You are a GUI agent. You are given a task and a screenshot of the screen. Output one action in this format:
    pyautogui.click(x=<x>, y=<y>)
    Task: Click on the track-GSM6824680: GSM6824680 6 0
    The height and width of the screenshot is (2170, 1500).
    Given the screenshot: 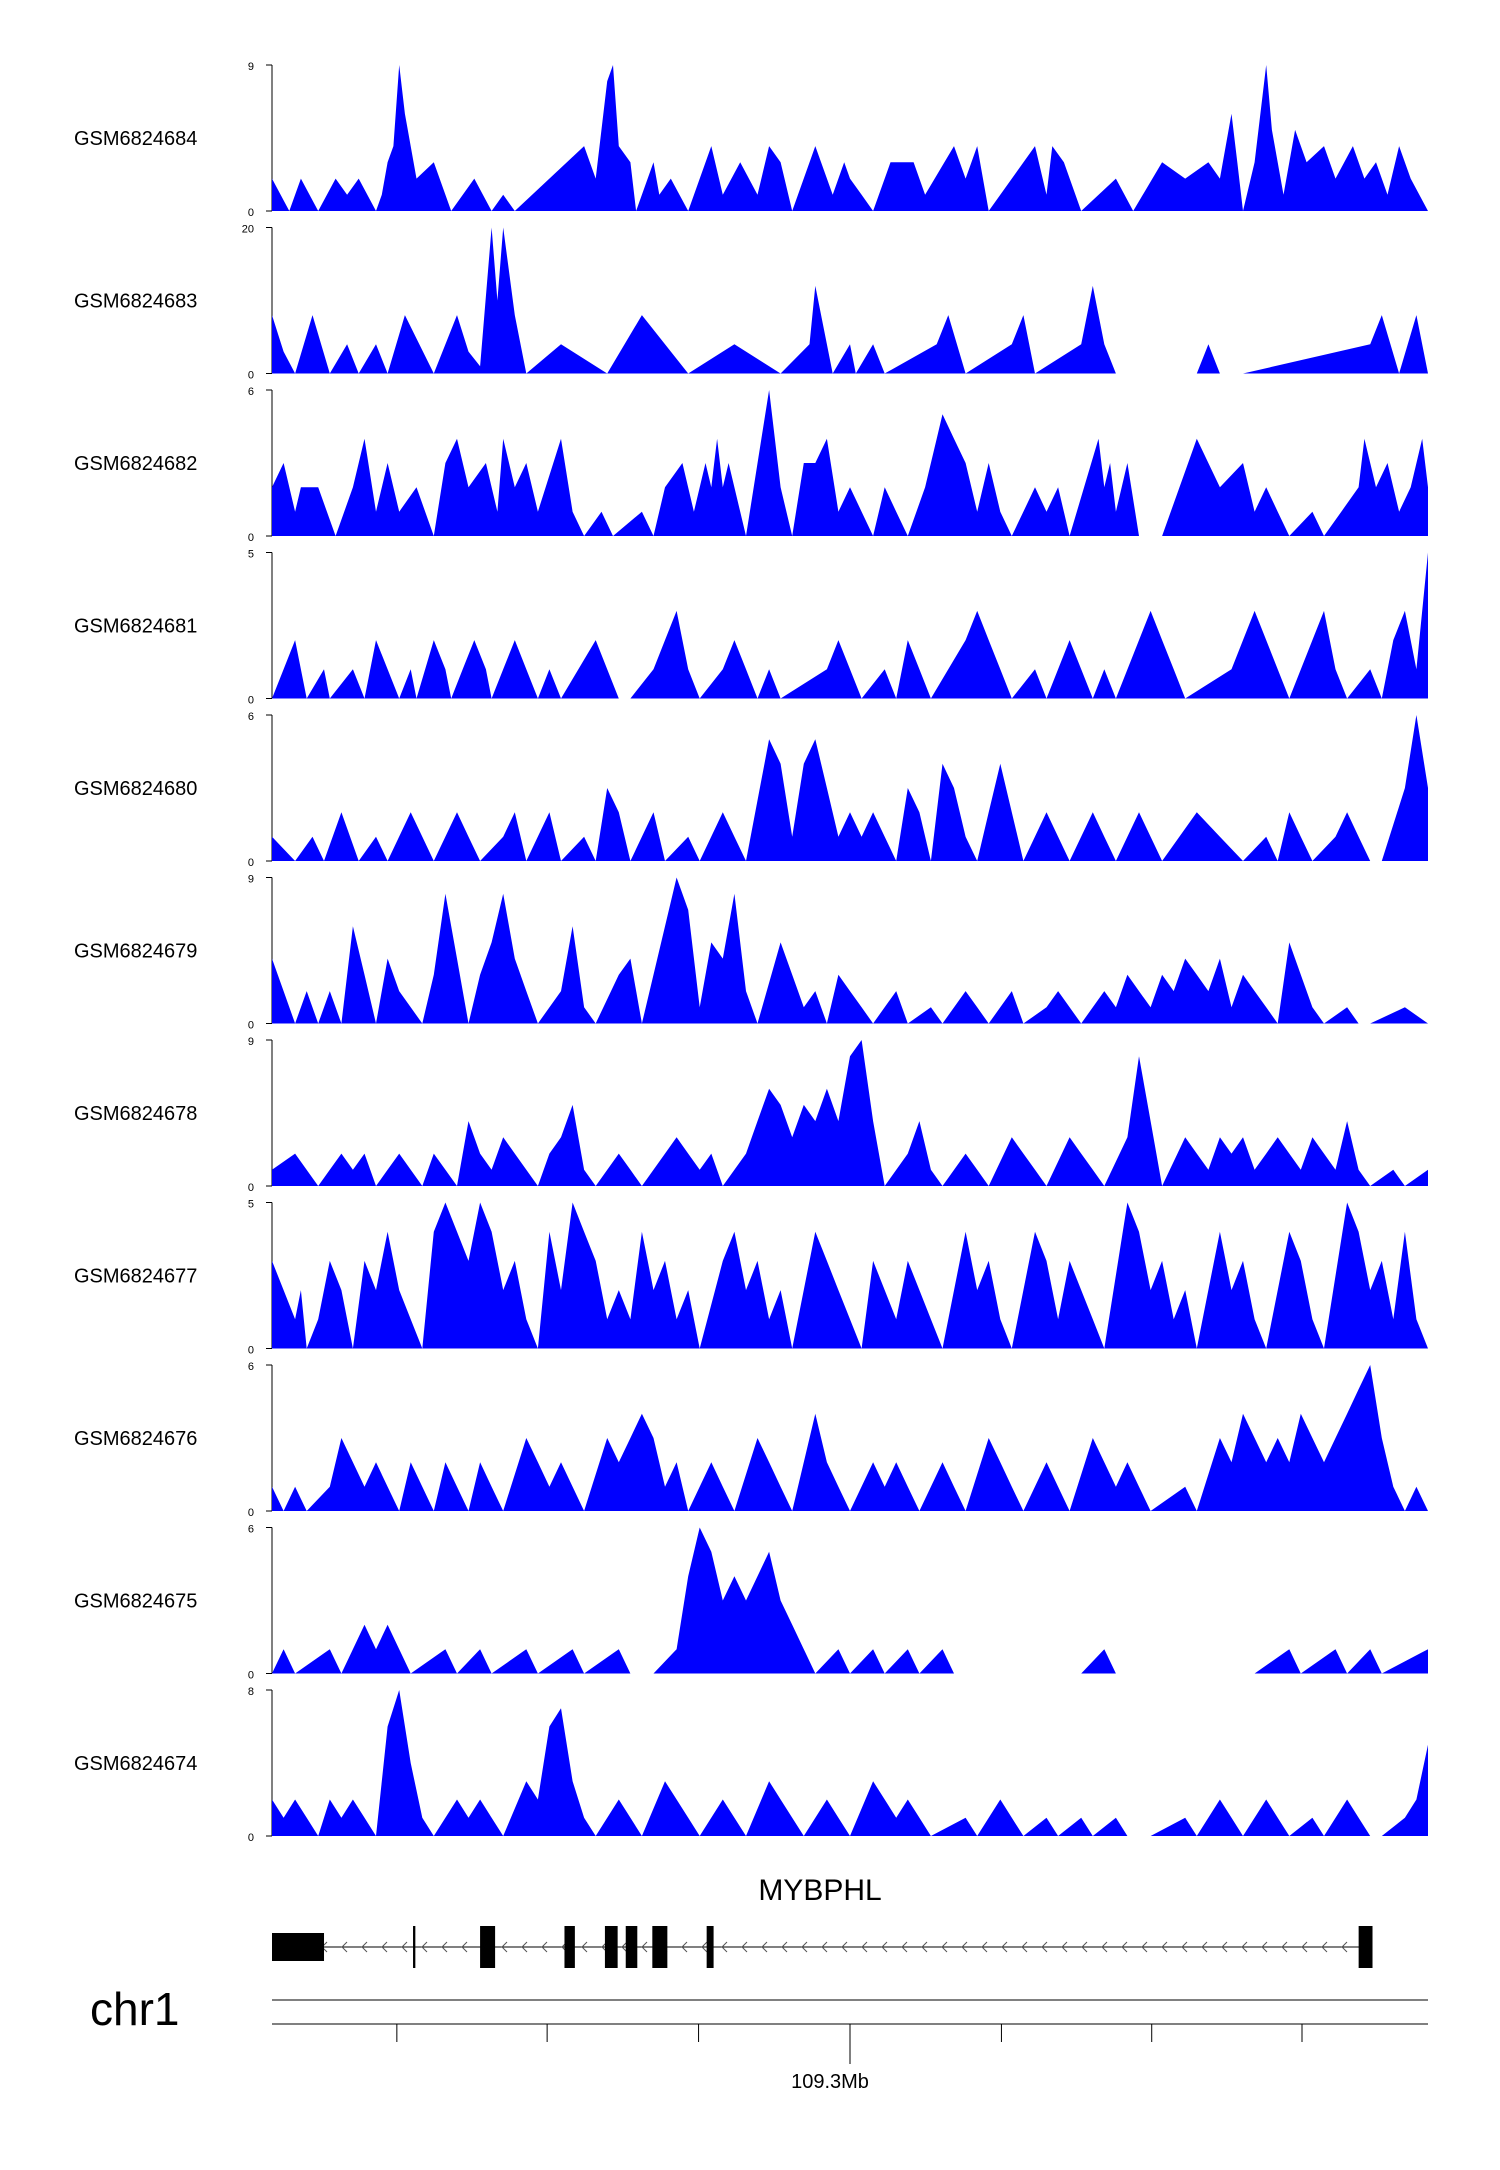 What is the action you would take?
    pyautogui.click(x=751, y=790)
    